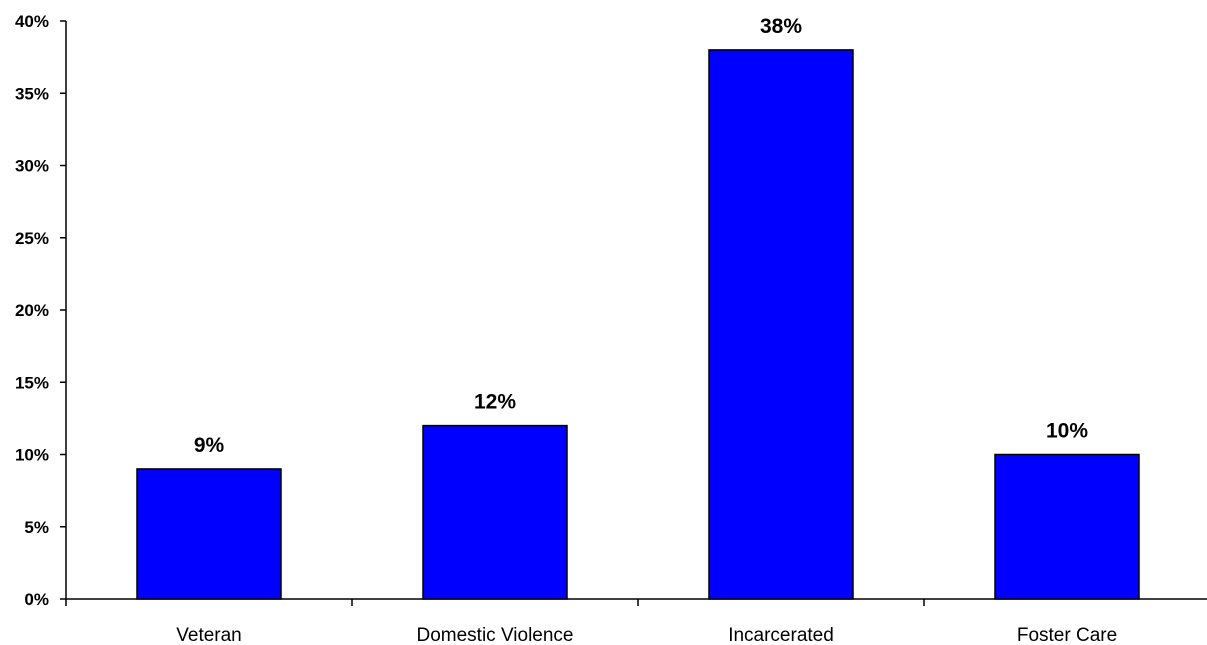 This screenshot has height=645, width=1207. What do you see at coordinates (32, 238) in the screenshot?
I see `y-tick-label: 25%` at bounding box center [32, 238].